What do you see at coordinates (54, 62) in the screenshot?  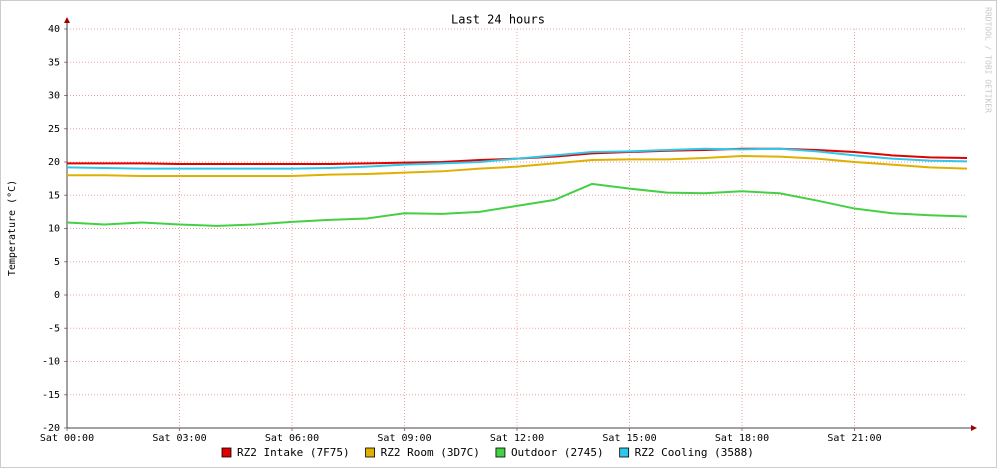 I see `y-tick-label: 35` at bounding box center [54, 62].